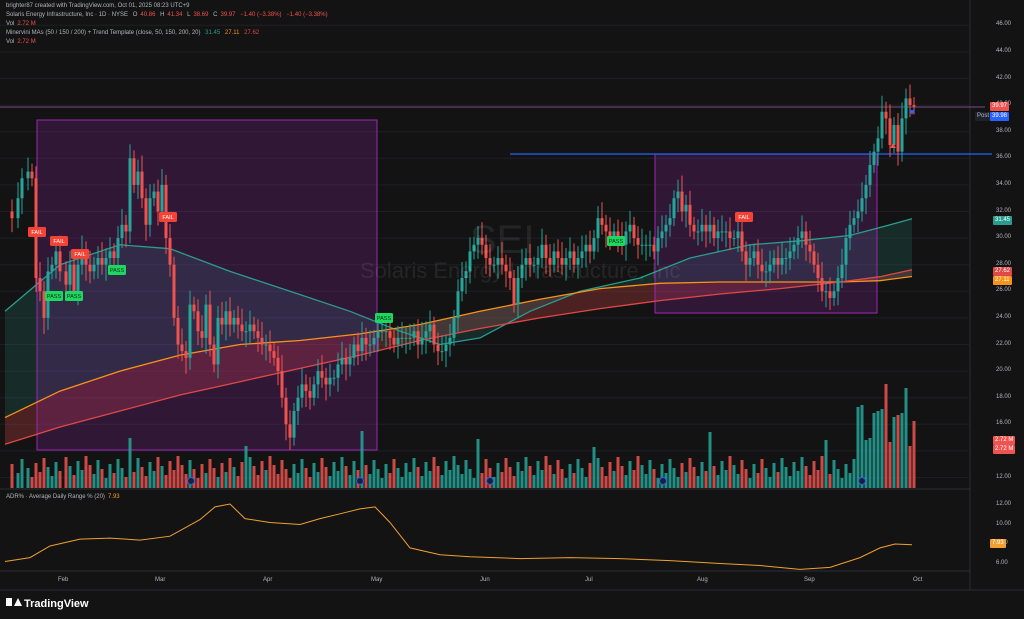 The width and height of the screenshot is (1024, 619). What do you see at coordinates (14, 602) in the screenshot?
I see `tradingview-logo-icon` at bounding box center [14, 602].